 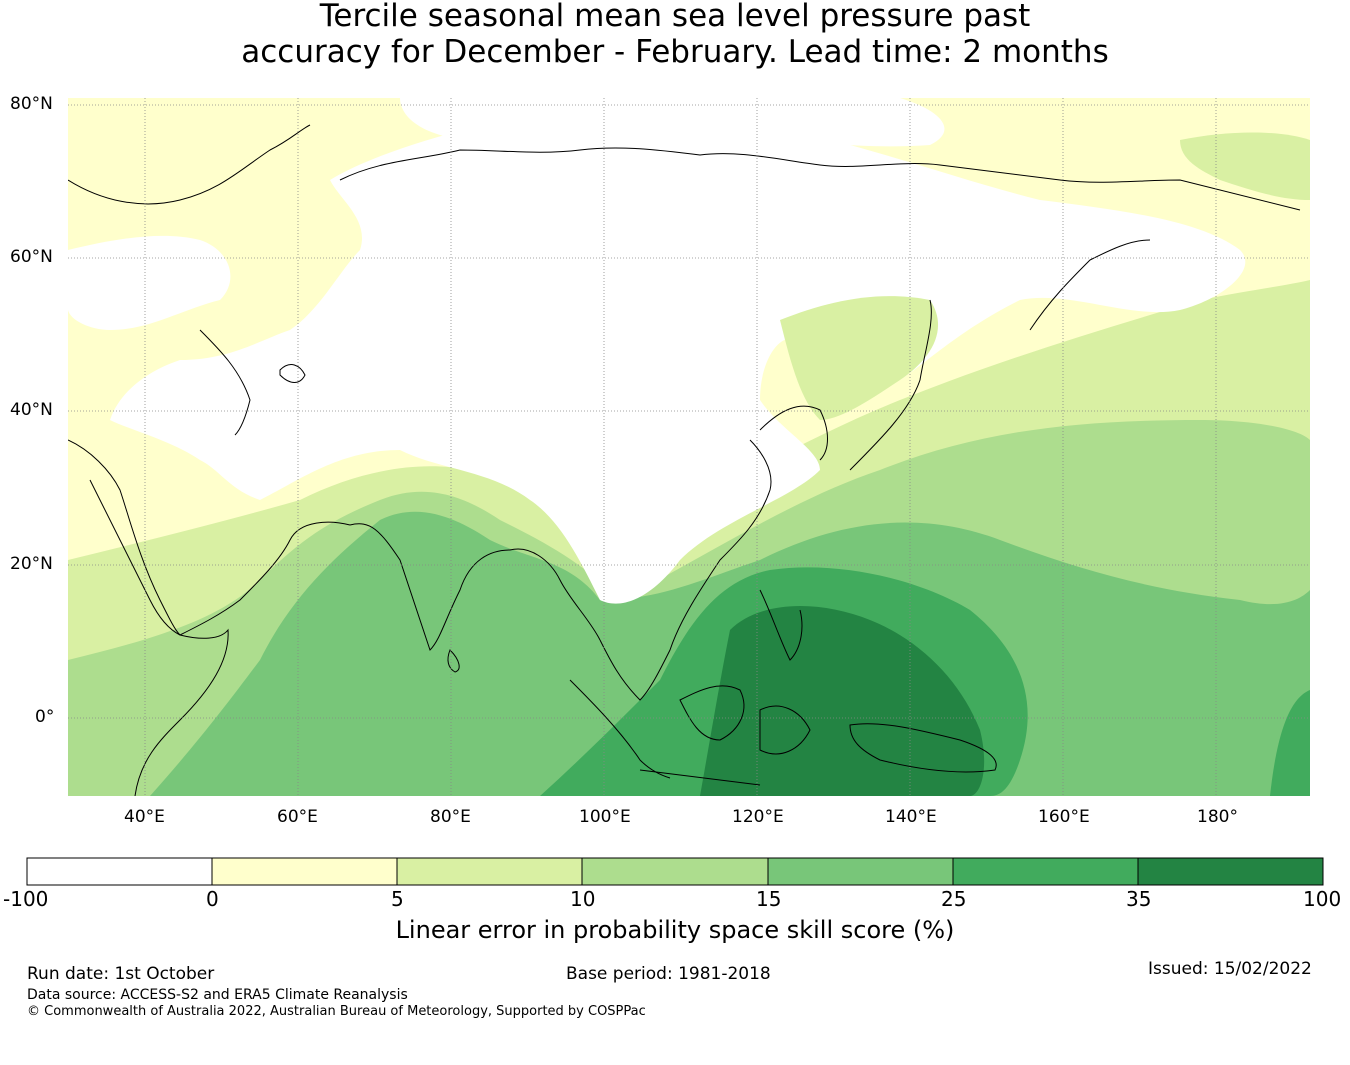 I want to click on lat-label-0: 0°, so click(x=45, y=717).